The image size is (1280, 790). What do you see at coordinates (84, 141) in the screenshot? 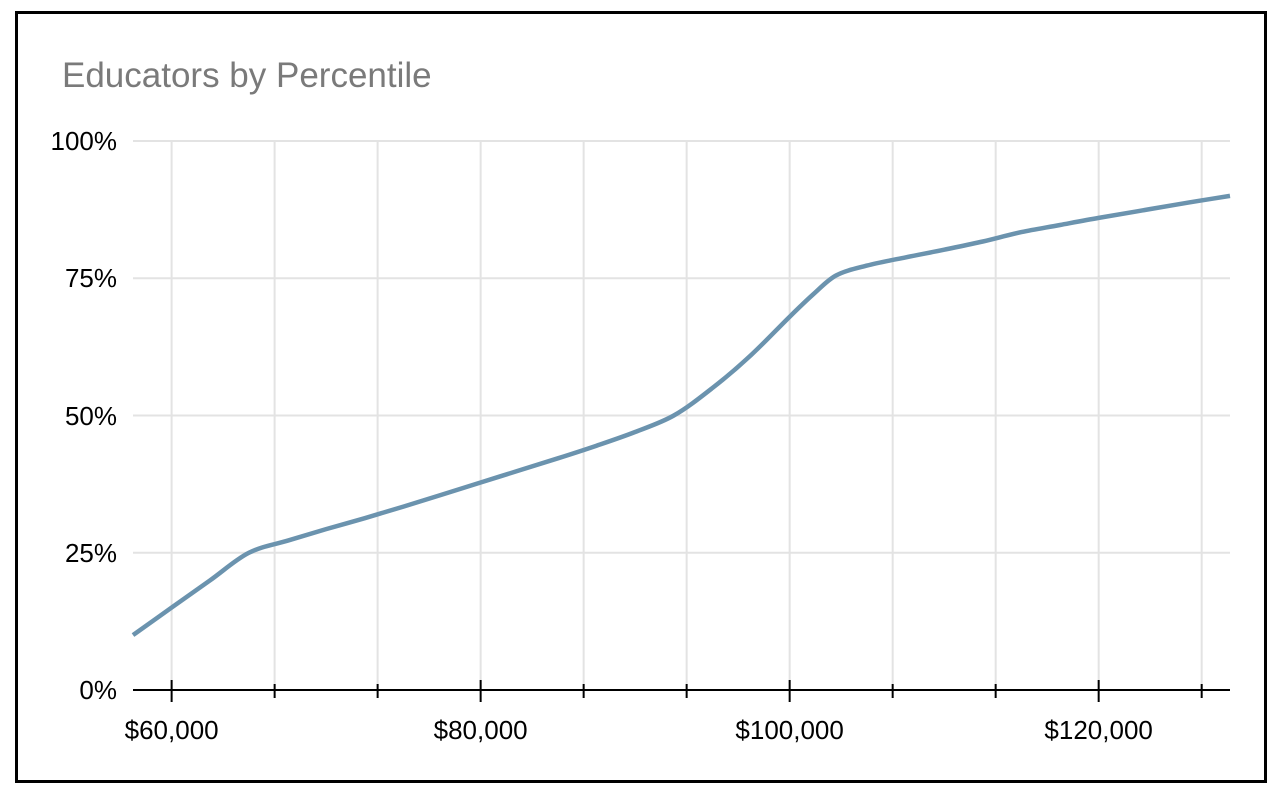
I see `y-tick-label: 100%` at bounding box center [84, 141].